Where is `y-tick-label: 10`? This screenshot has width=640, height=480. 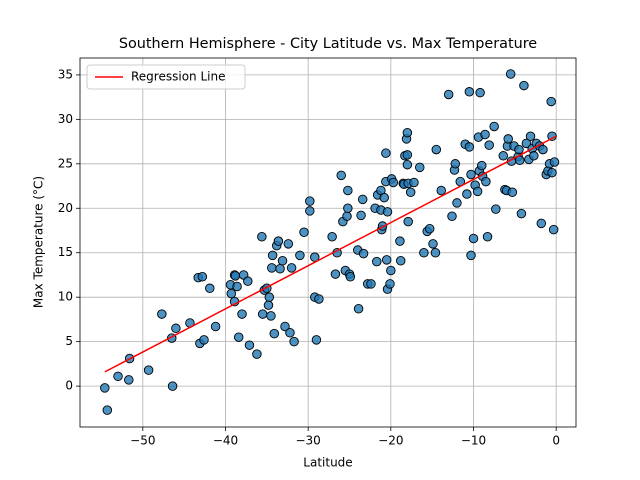 y-tick-label: 10 is located at coordinates (65, 297).